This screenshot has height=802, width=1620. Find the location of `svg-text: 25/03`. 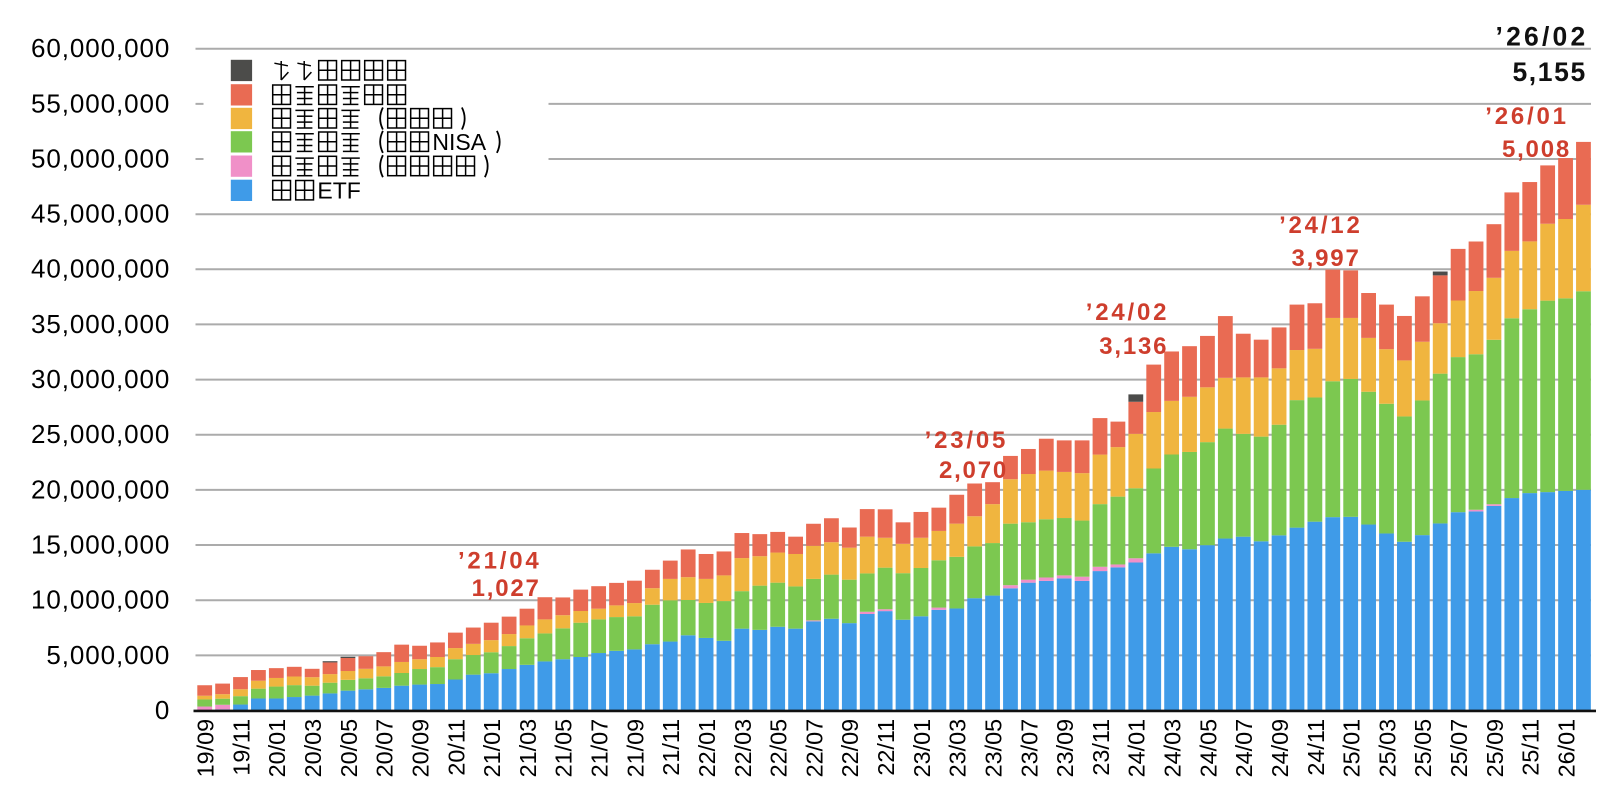

svg-text: 25/03 is located at coordinates (1387, 748).